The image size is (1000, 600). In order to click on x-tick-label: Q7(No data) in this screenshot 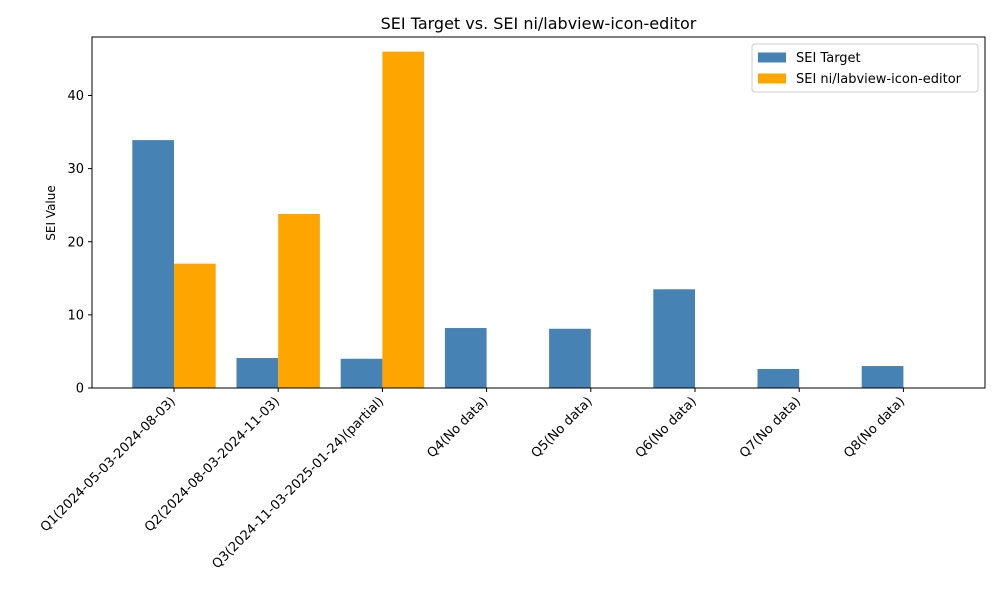, I will do `click(770, 427)`.